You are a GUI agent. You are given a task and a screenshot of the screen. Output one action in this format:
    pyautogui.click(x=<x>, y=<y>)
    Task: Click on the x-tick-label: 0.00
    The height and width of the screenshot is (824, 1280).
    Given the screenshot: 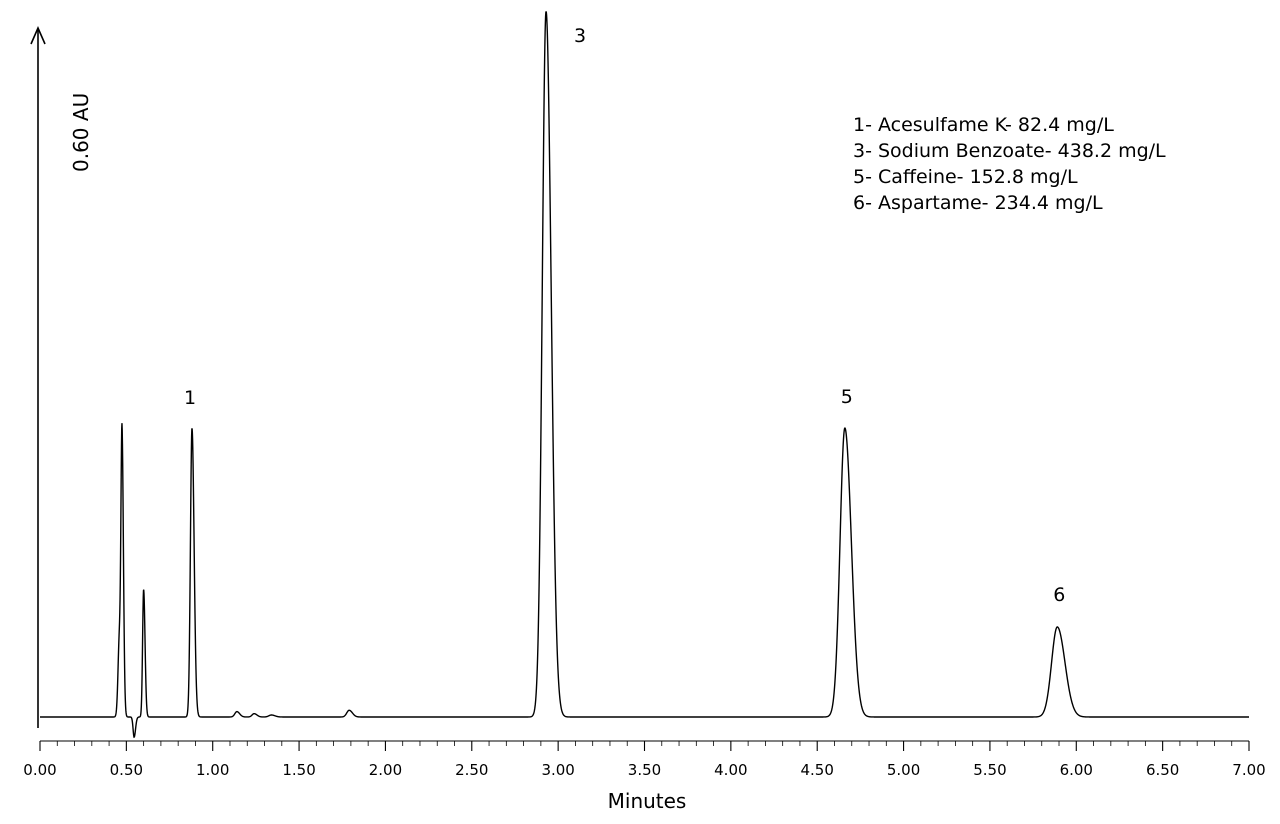 What is the action you would take?
    pyautogui.click(x=39, y=770)
    